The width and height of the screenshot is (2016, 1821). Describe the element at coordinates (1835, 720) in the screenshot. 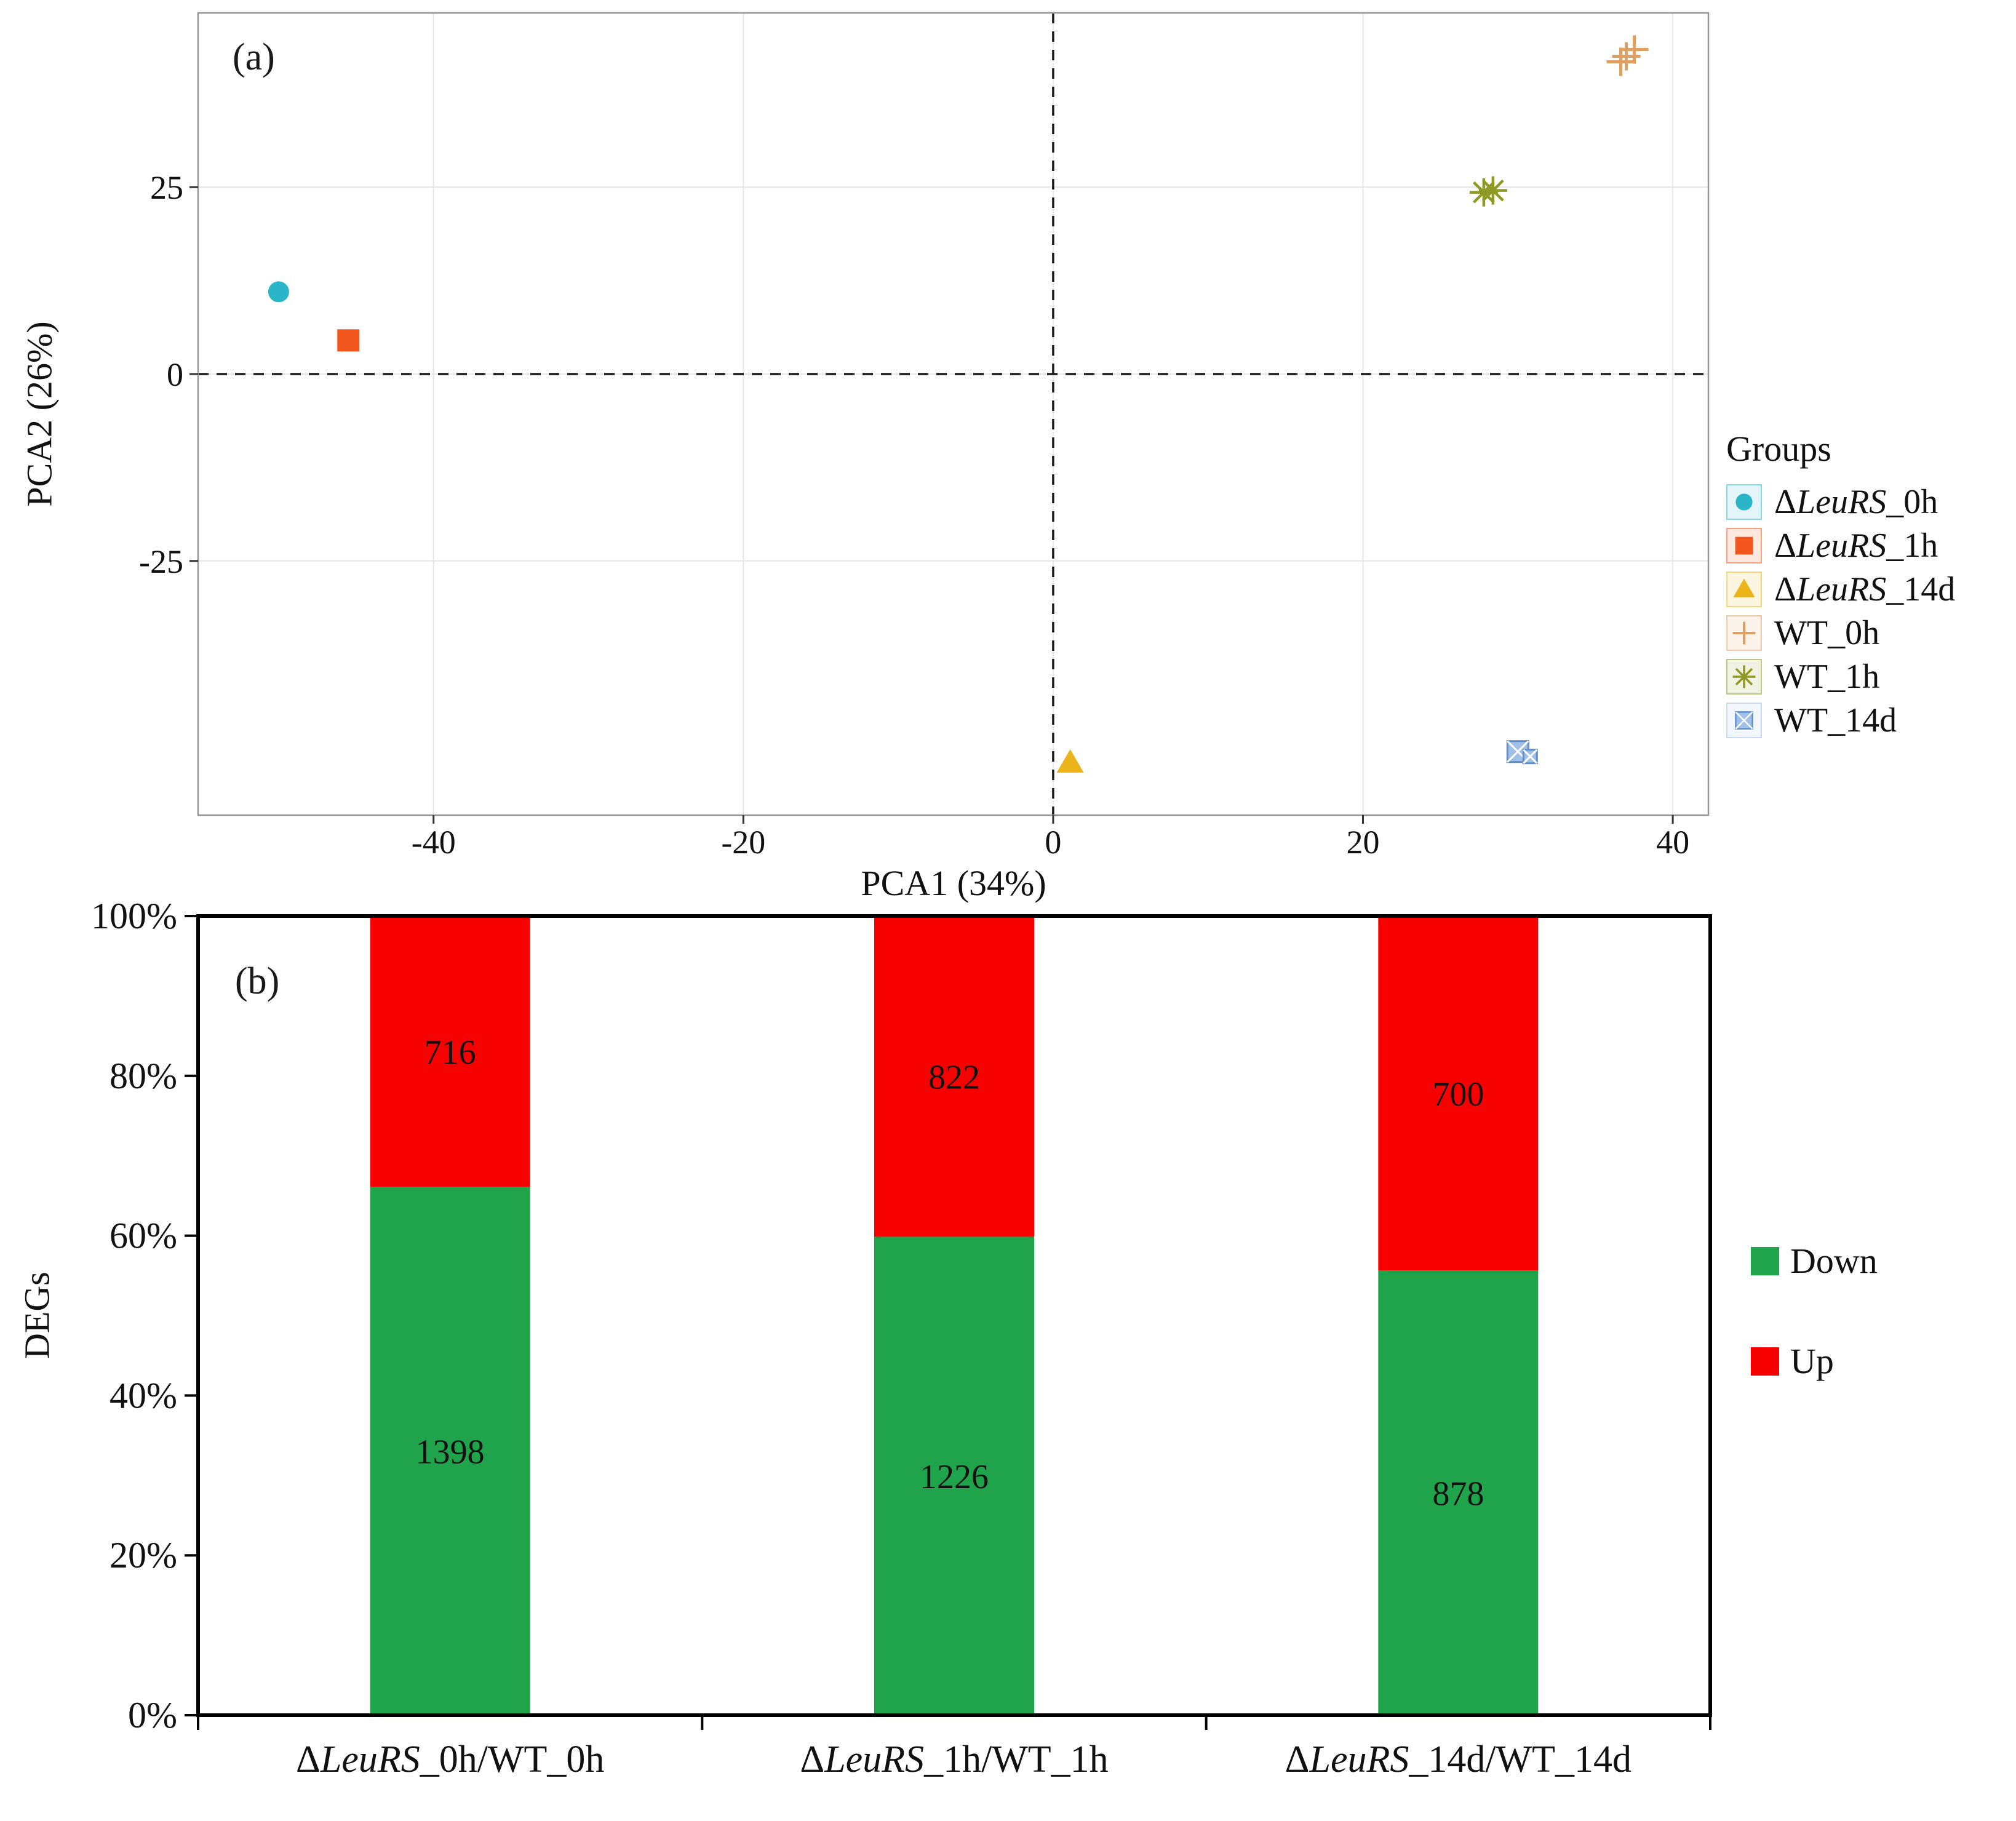

I see `legend-label: WT_14d` at that location.